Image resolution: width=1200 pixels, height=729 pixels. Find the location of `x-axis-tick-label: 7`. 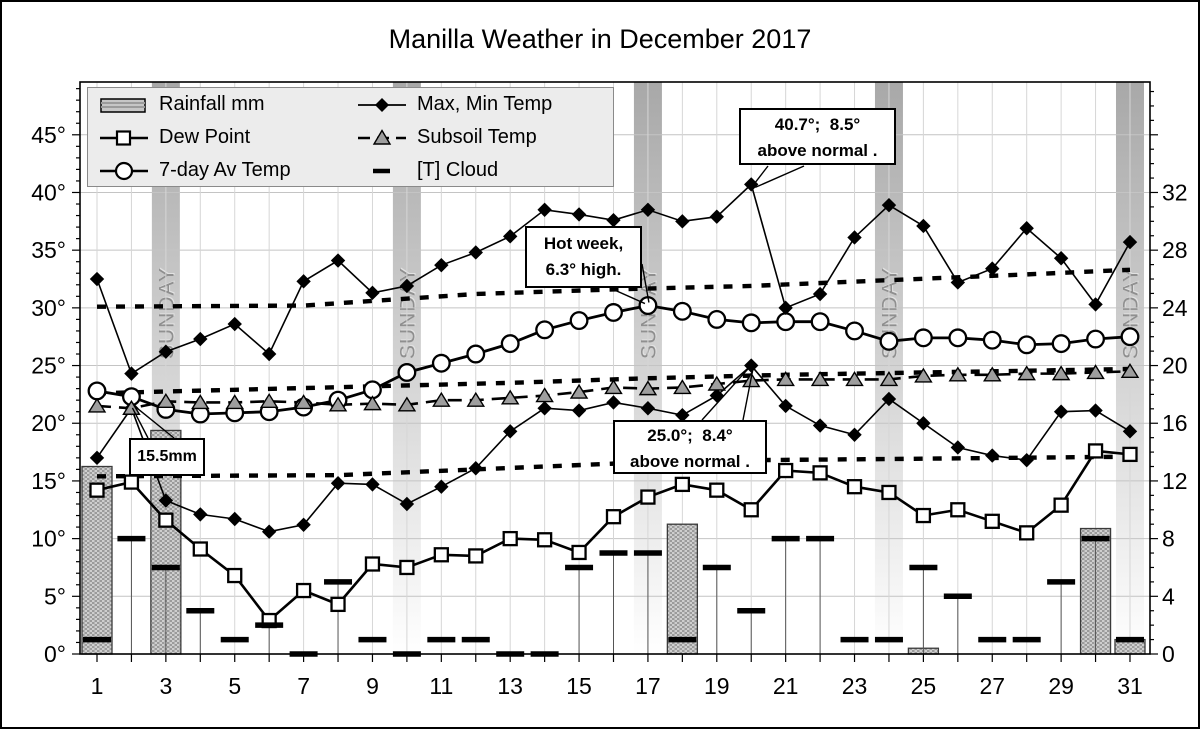

x-axis-tick-label: 7 is located at coordinates (303, 686).